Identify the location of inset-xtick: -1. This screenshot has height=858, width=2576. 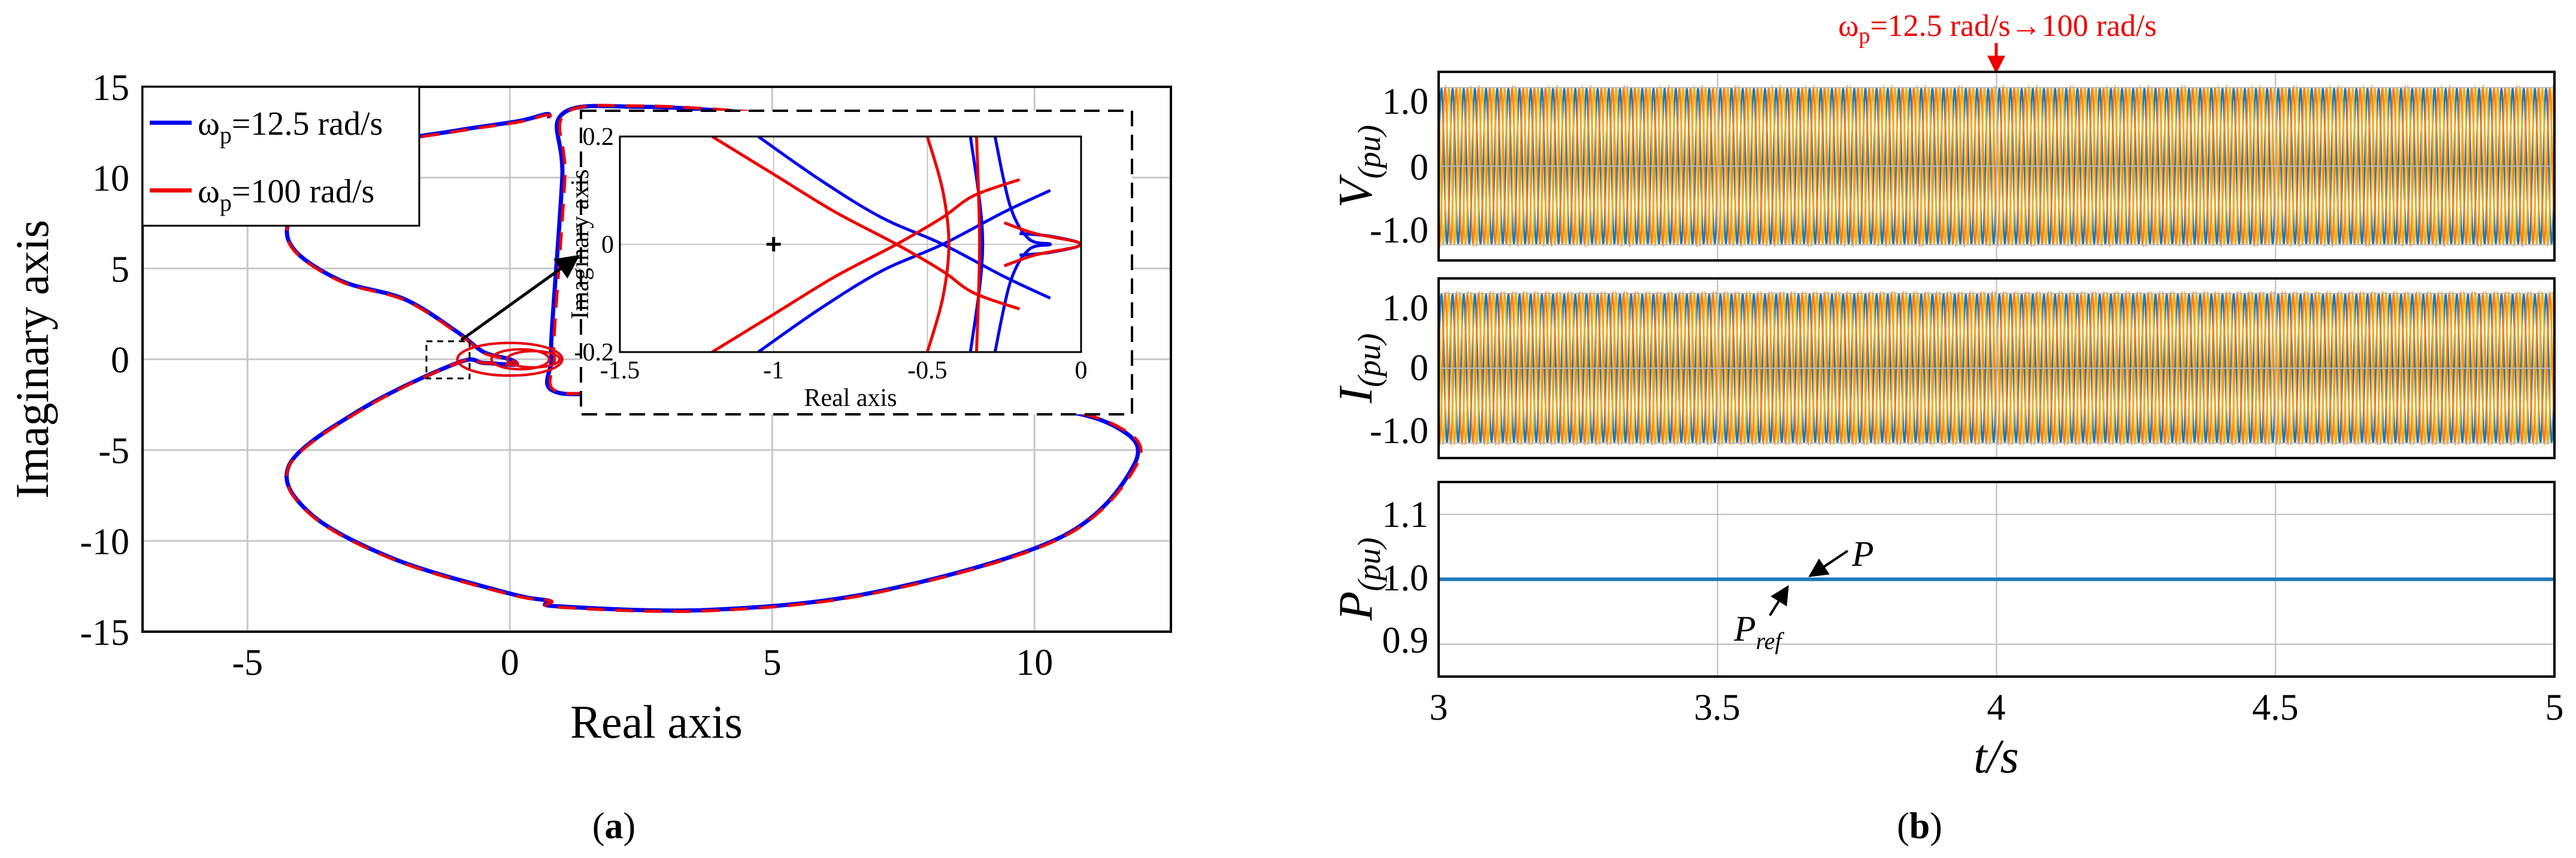
(773, 370).